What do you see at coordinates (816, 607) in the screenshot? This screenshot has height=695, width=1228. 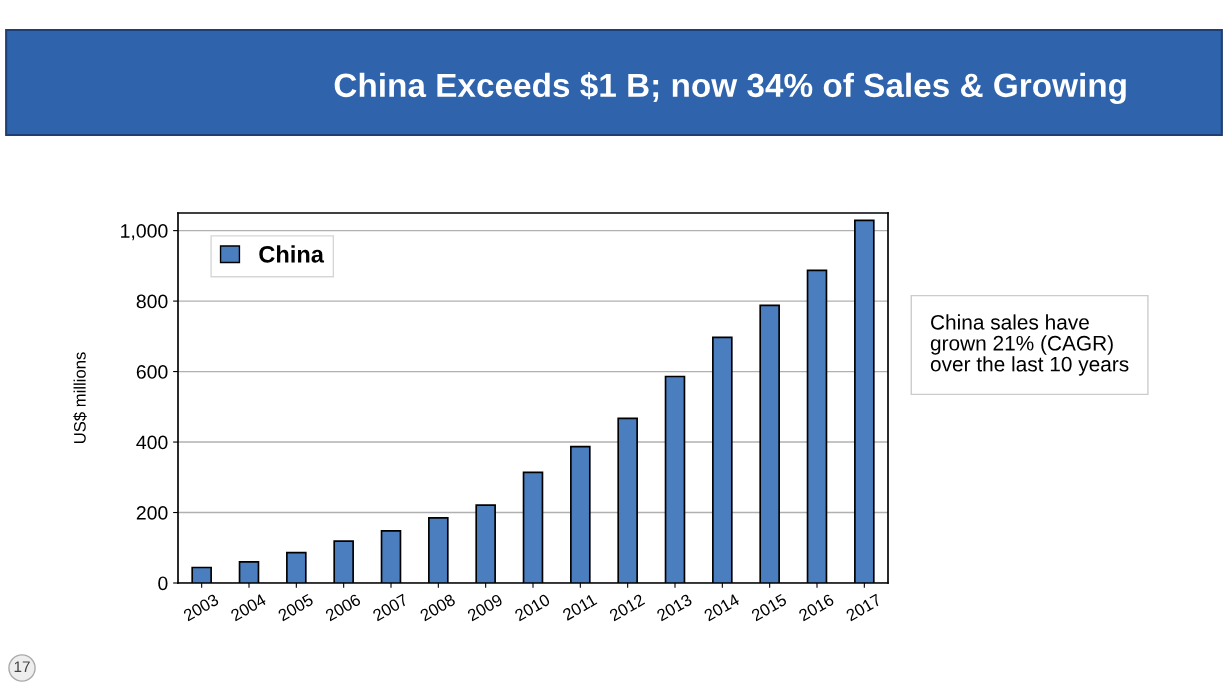 I see `x-tick-label: 2016` at bounding box center [816, 607].